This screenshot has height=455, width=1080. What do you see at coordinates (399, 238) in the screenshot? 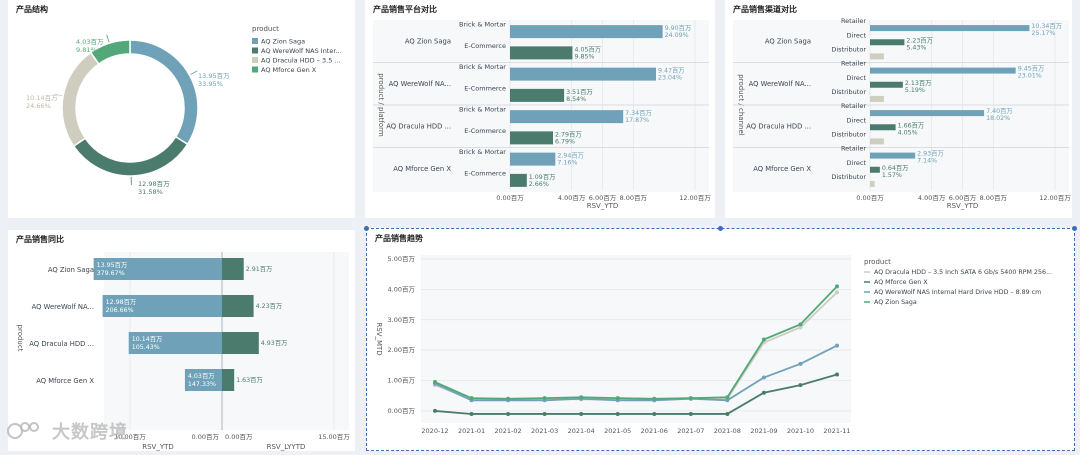
I see `panel-title: 产品销售趋势` at bounding box center [399, 238].